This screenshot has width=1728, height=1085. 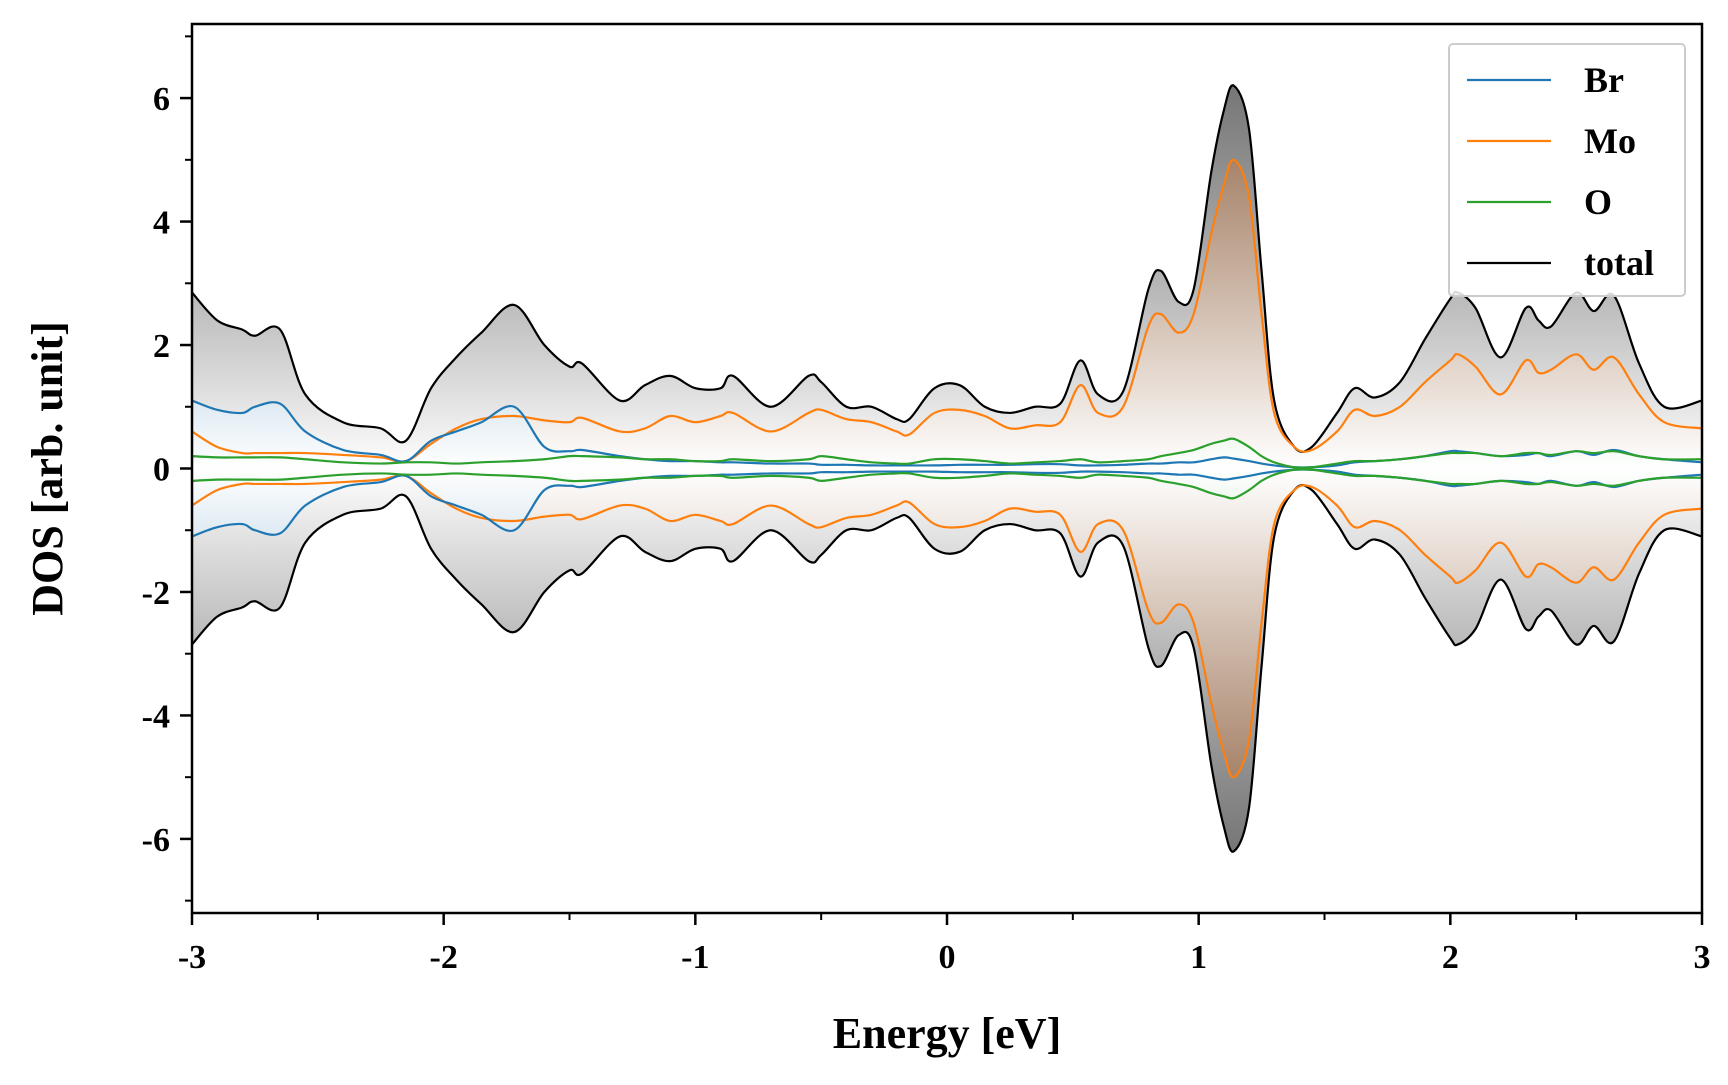 I want to click on y-tick-label: 0, so click(x=161, y=470).